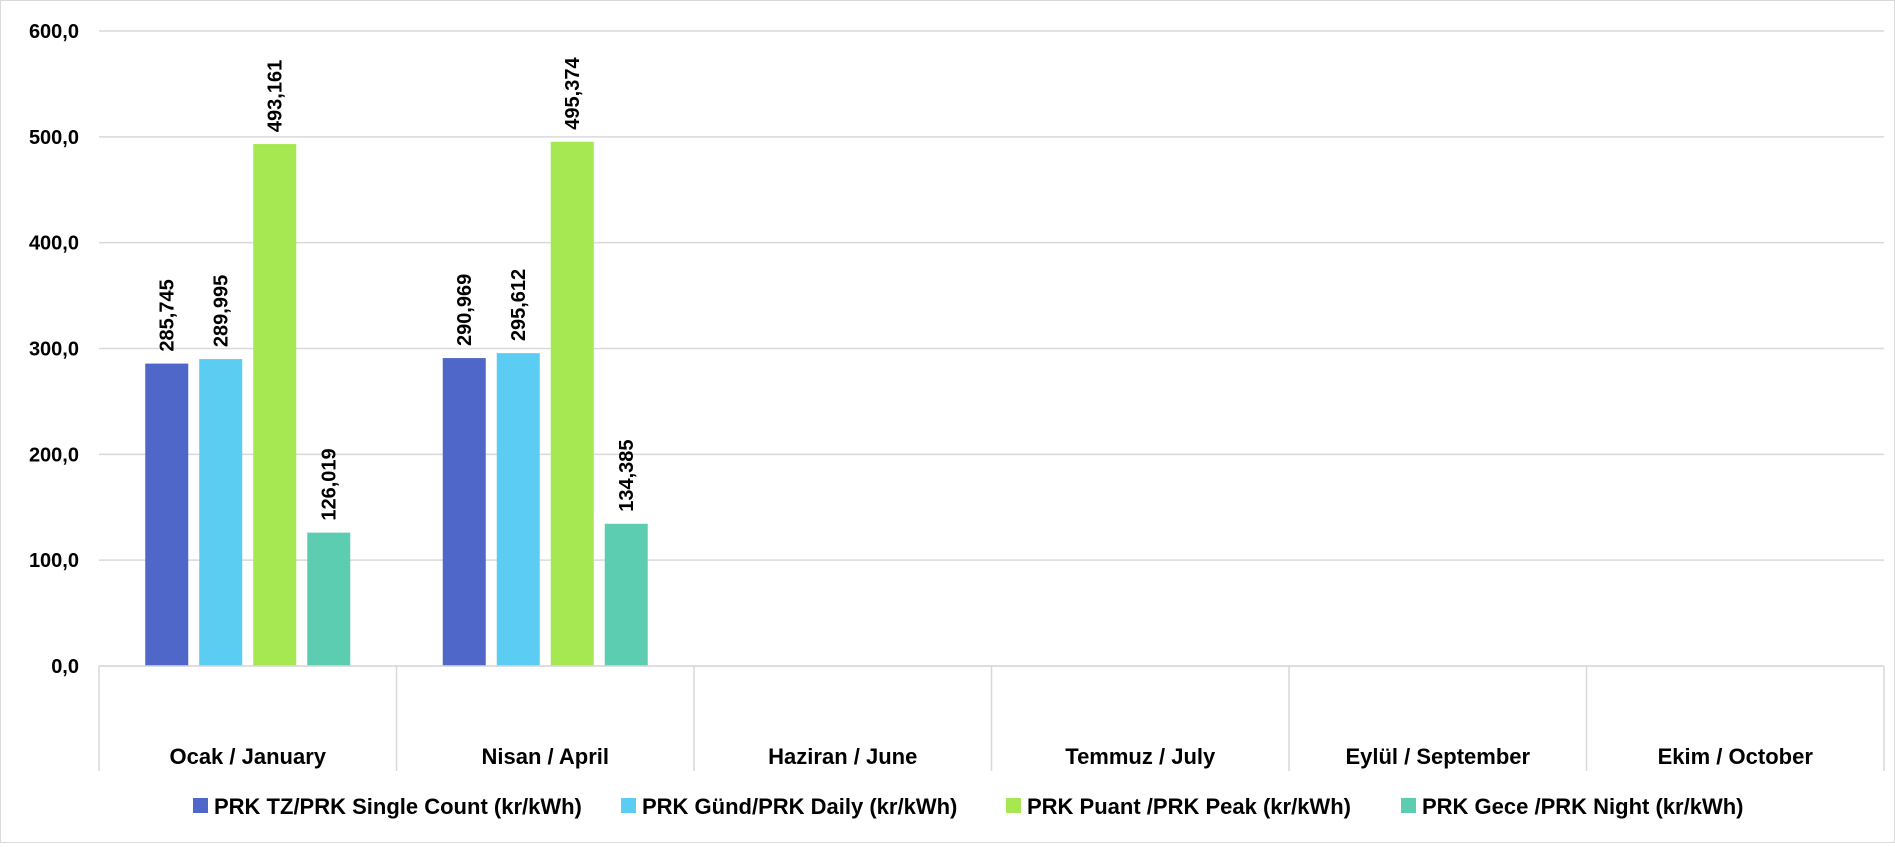  What do you see at coordinates (573, 93) in the screenshot?
I see `data-label: 495,374` at bounding box center [573, 93].